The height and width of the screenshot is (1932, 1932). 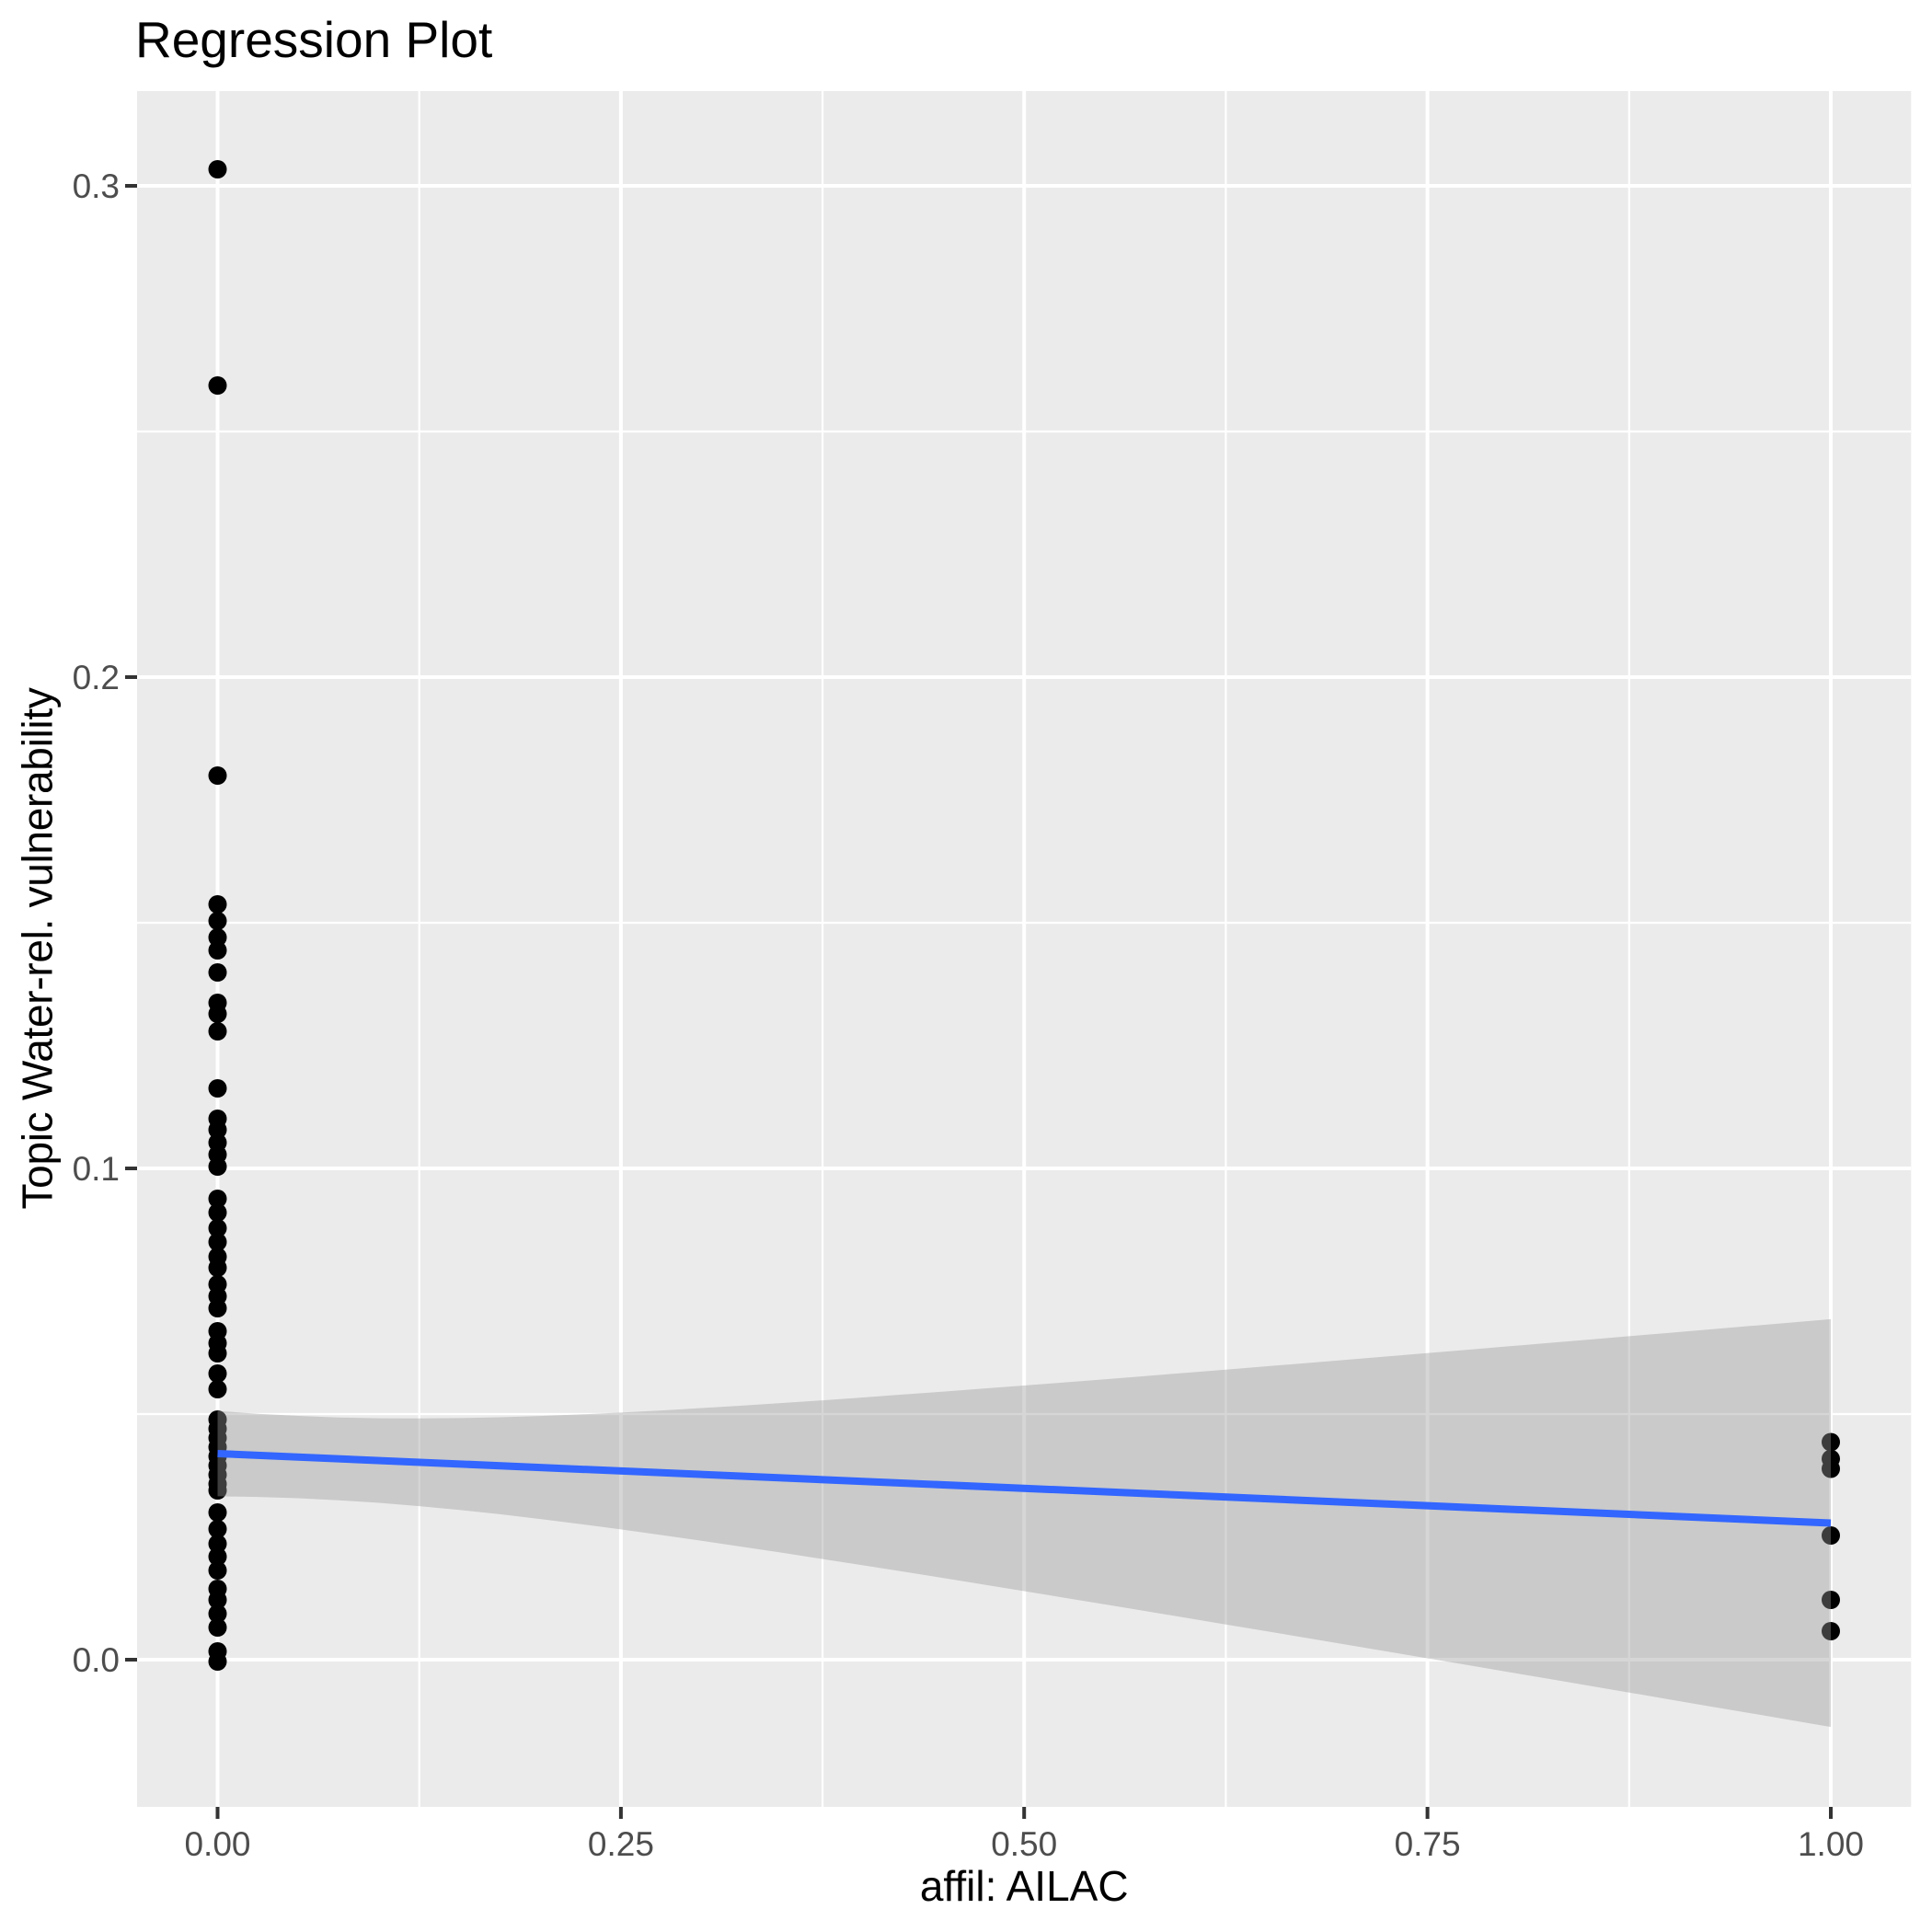 What do you see at coordinates (38, 948) in the screenshot?
I see `svg-text: Topic Water-rel. vulnerability` at bounding box center [38, 948].